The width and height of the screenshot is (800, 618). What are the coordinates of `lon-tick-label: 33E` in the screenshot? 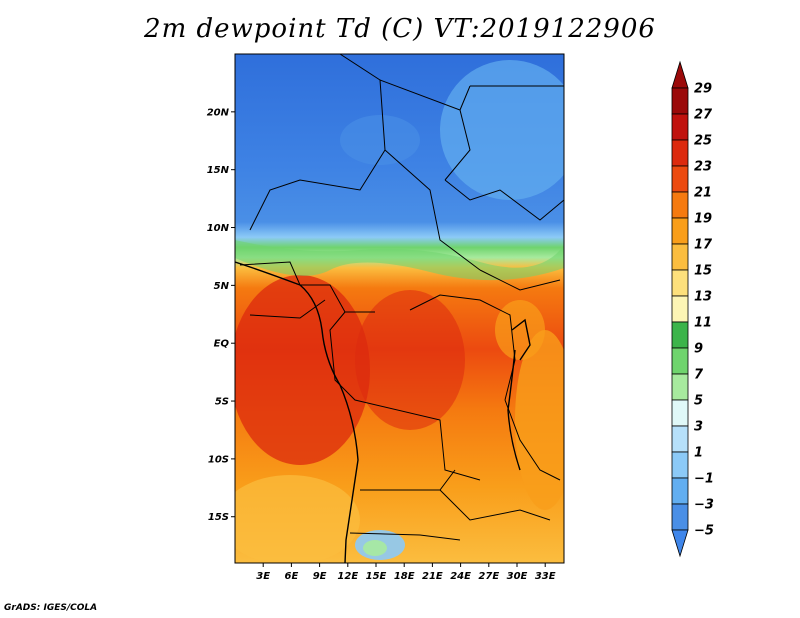 It's located at (545, 576).